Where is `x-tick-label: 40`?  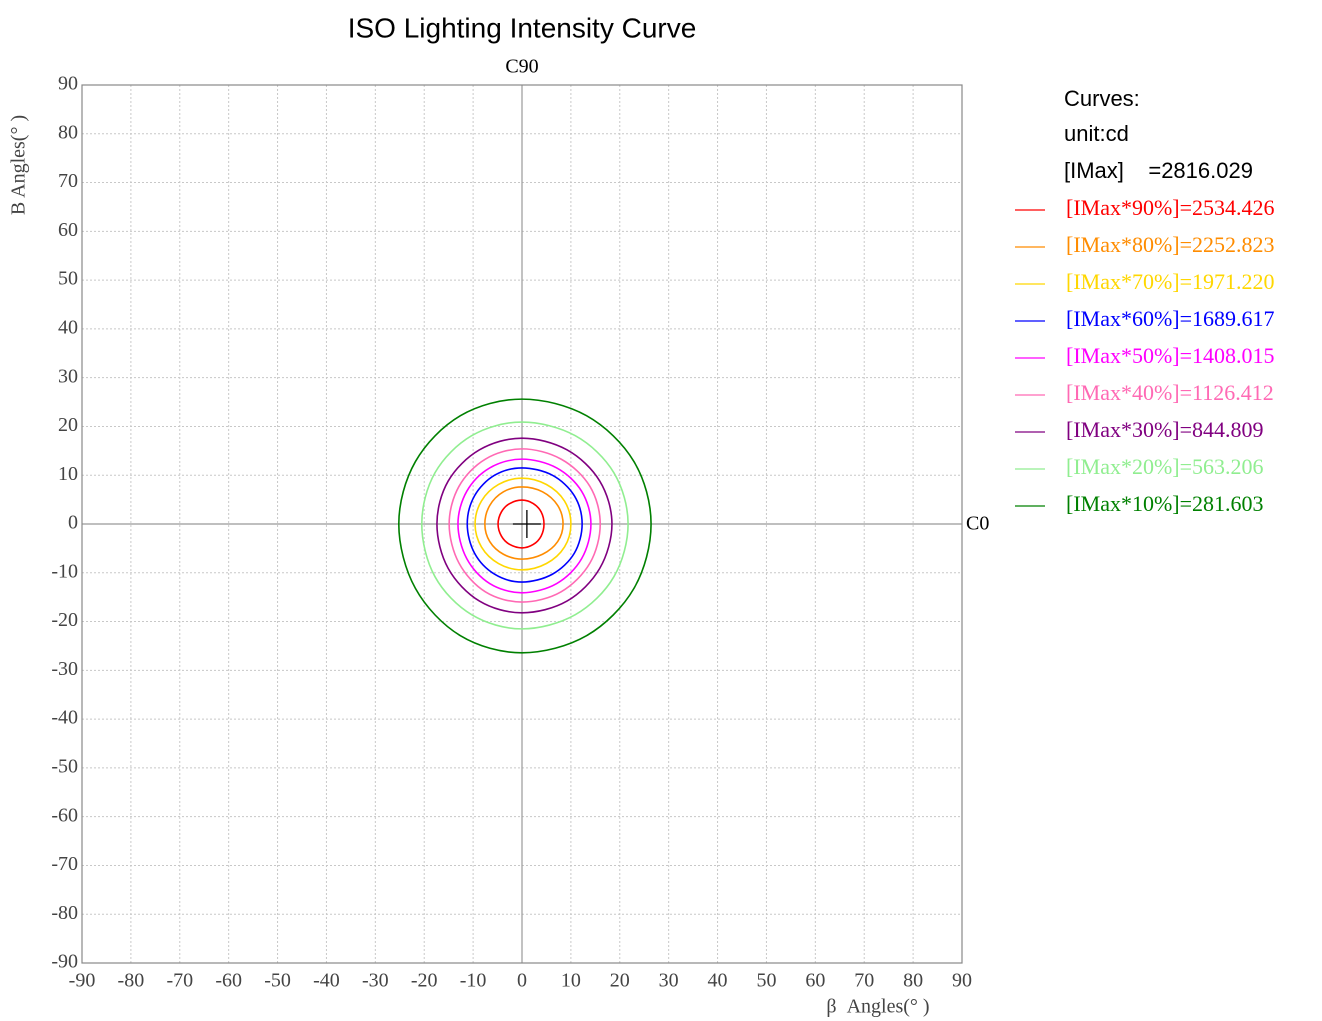
x-tick-label: 40 is located at coordinates (718, 981).